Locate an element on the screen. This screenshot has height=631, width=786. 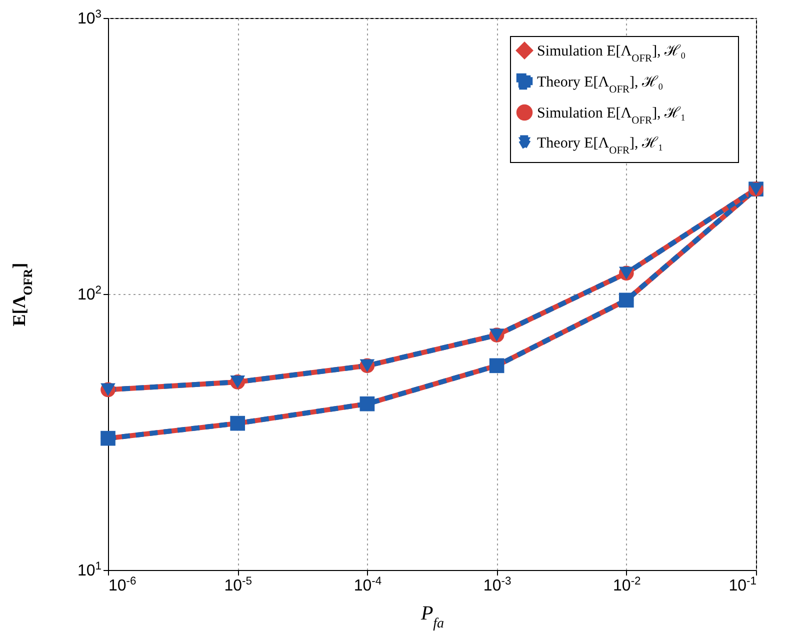
x-tick-label: 10$^{-5}$ is located at coordinates (238, 585).